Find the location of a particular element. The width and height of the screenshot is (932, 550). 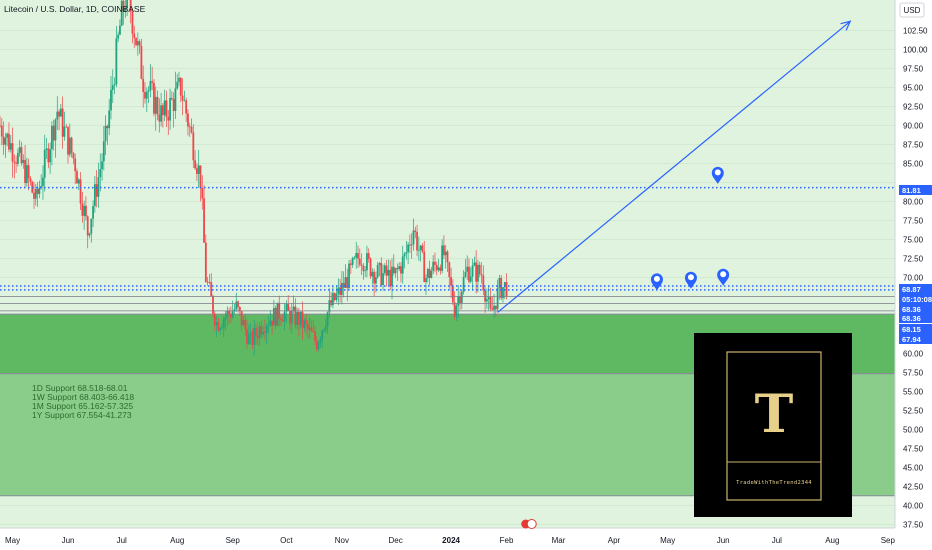

y-tick-label: 80.00 is located at coordinates (913, 201).